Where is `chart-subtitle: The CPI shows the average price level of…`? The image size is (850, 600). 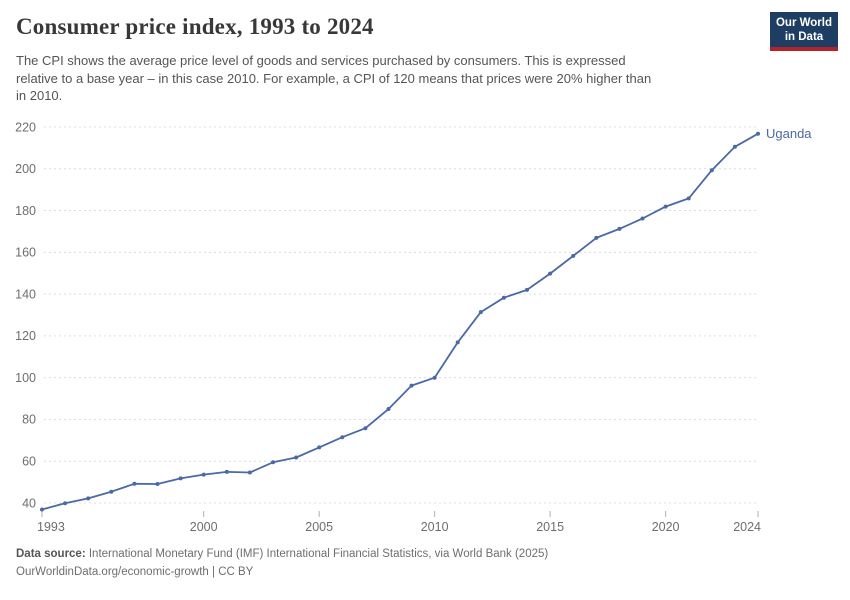
chart-subtitle: The CPI shows the average price level of… is located at coordinates (386, 78).